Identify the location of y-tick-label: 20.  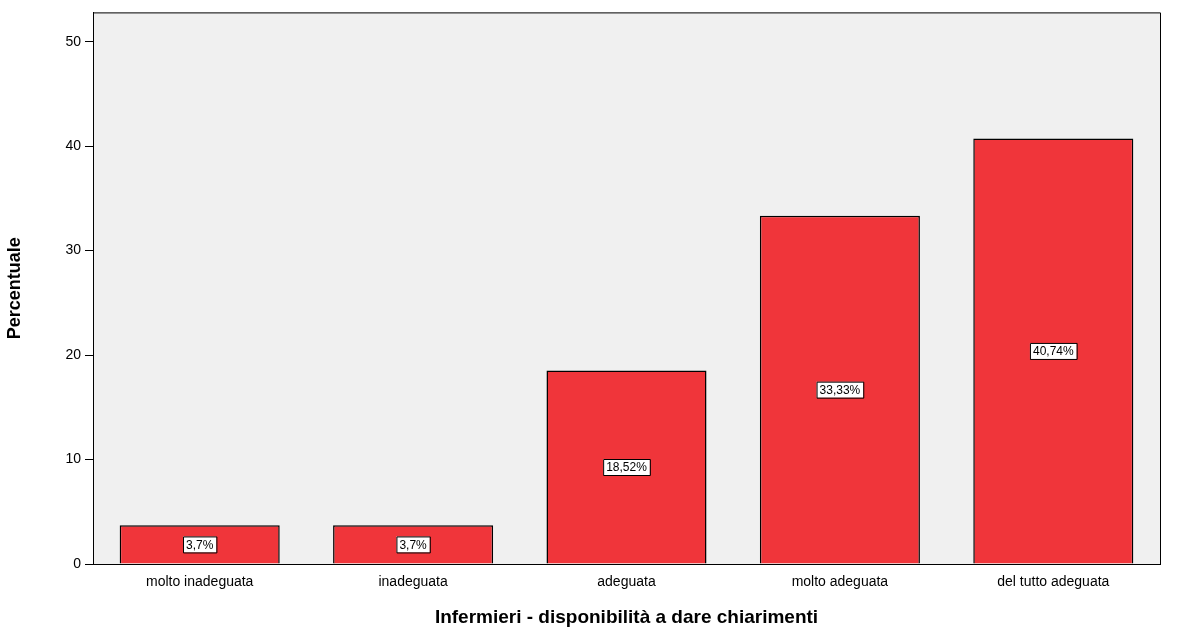
(73, 353).